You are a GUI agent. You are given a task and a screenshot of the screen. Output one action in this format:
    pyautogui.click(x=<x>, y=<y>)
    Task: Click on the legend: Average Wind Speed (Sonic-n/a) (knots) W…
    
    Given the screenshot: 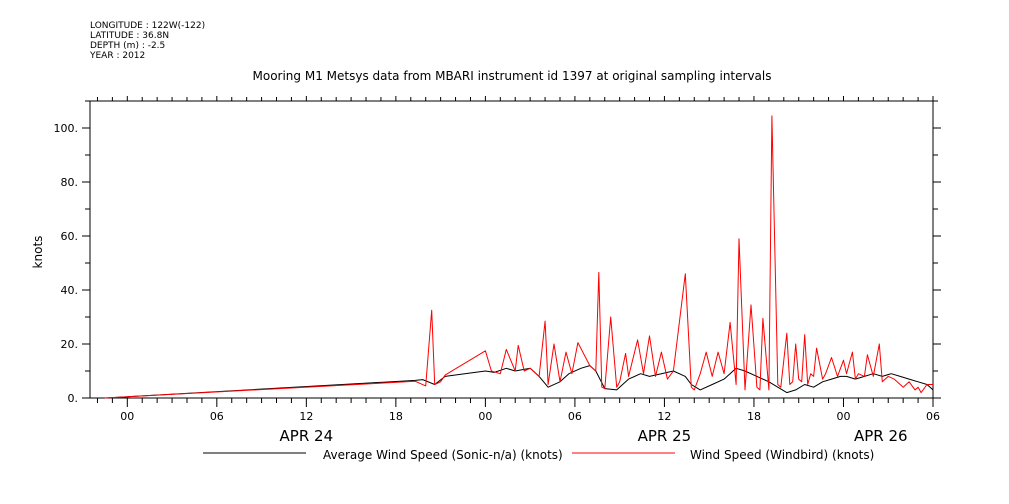 What is the action you would take?
    pyautogui.click(x=538, y=455)
    